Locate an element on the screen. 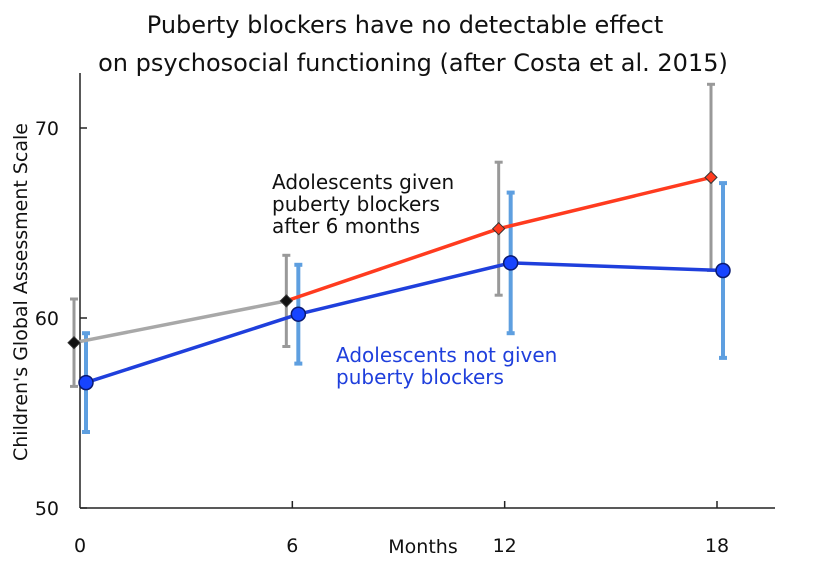 The width and height of the screenshot is (815, 573). annotation-not-given-line-1: Adolescents not given is located at coordinates (446, 355).